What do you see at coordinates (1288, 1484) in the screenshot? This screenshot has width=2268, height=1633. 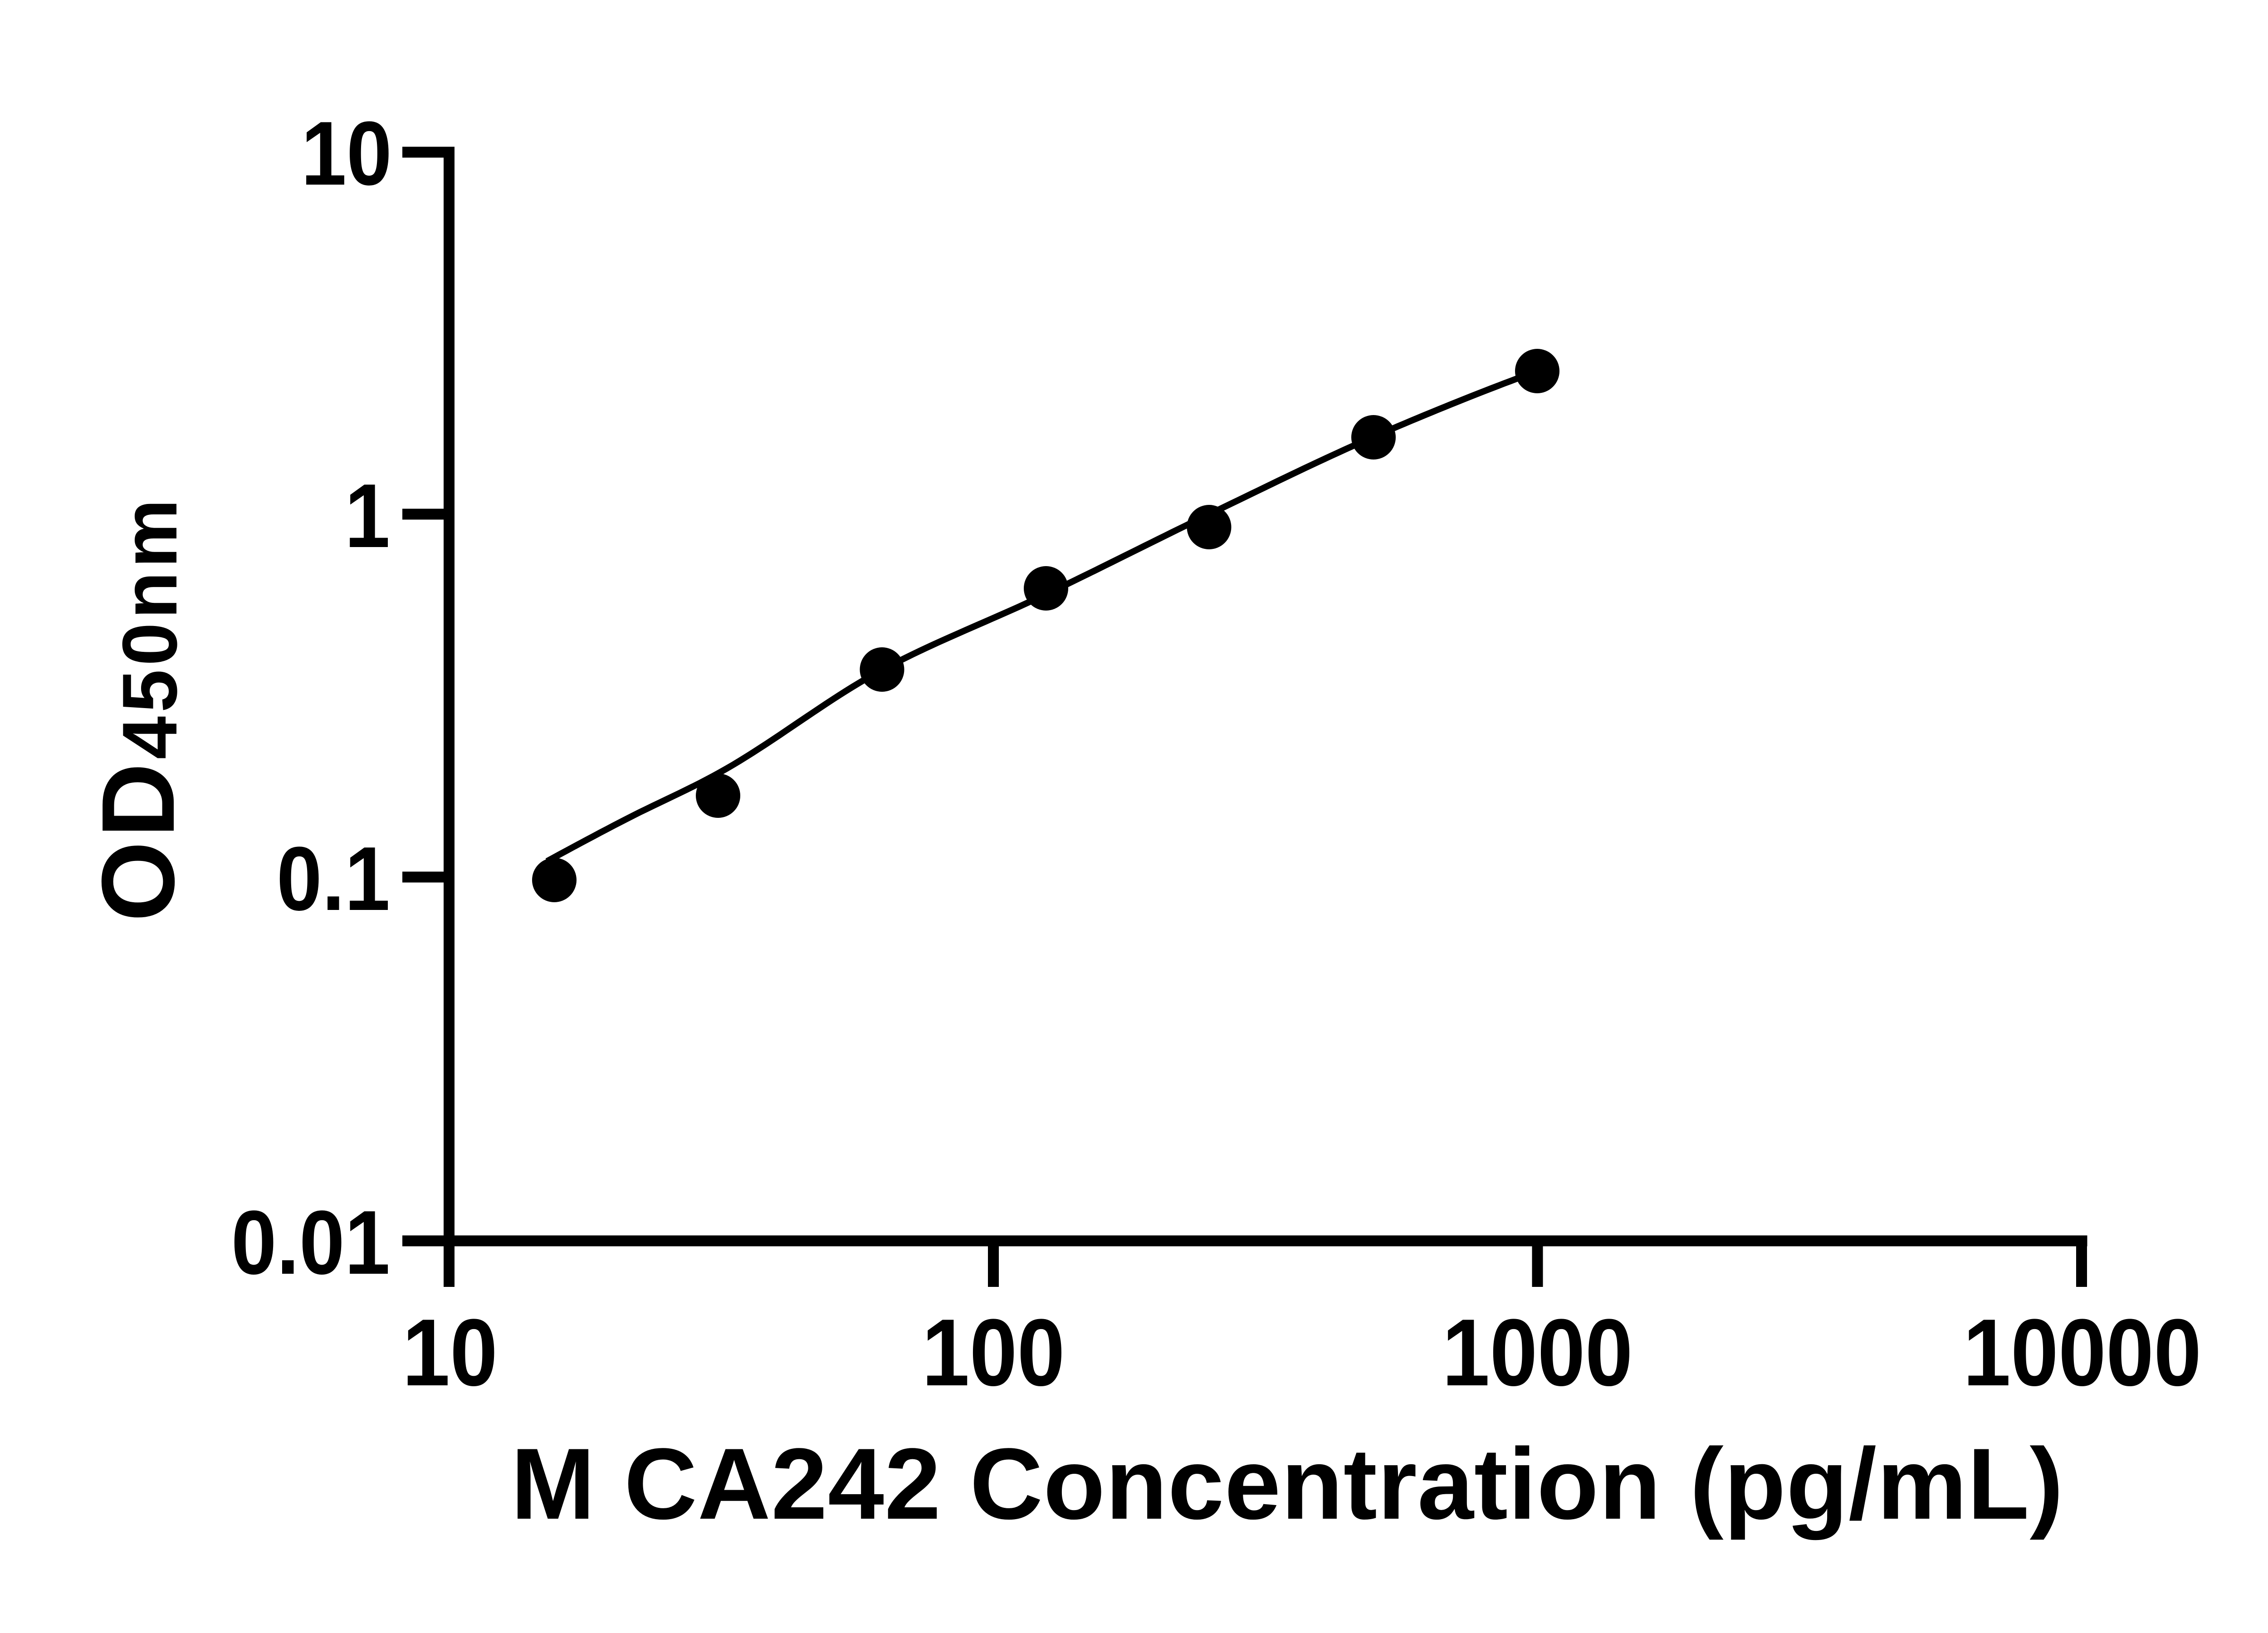 I see `svg-text: M CA242 Concentration (pg/mL)` at bounding box center [1288, 1484].